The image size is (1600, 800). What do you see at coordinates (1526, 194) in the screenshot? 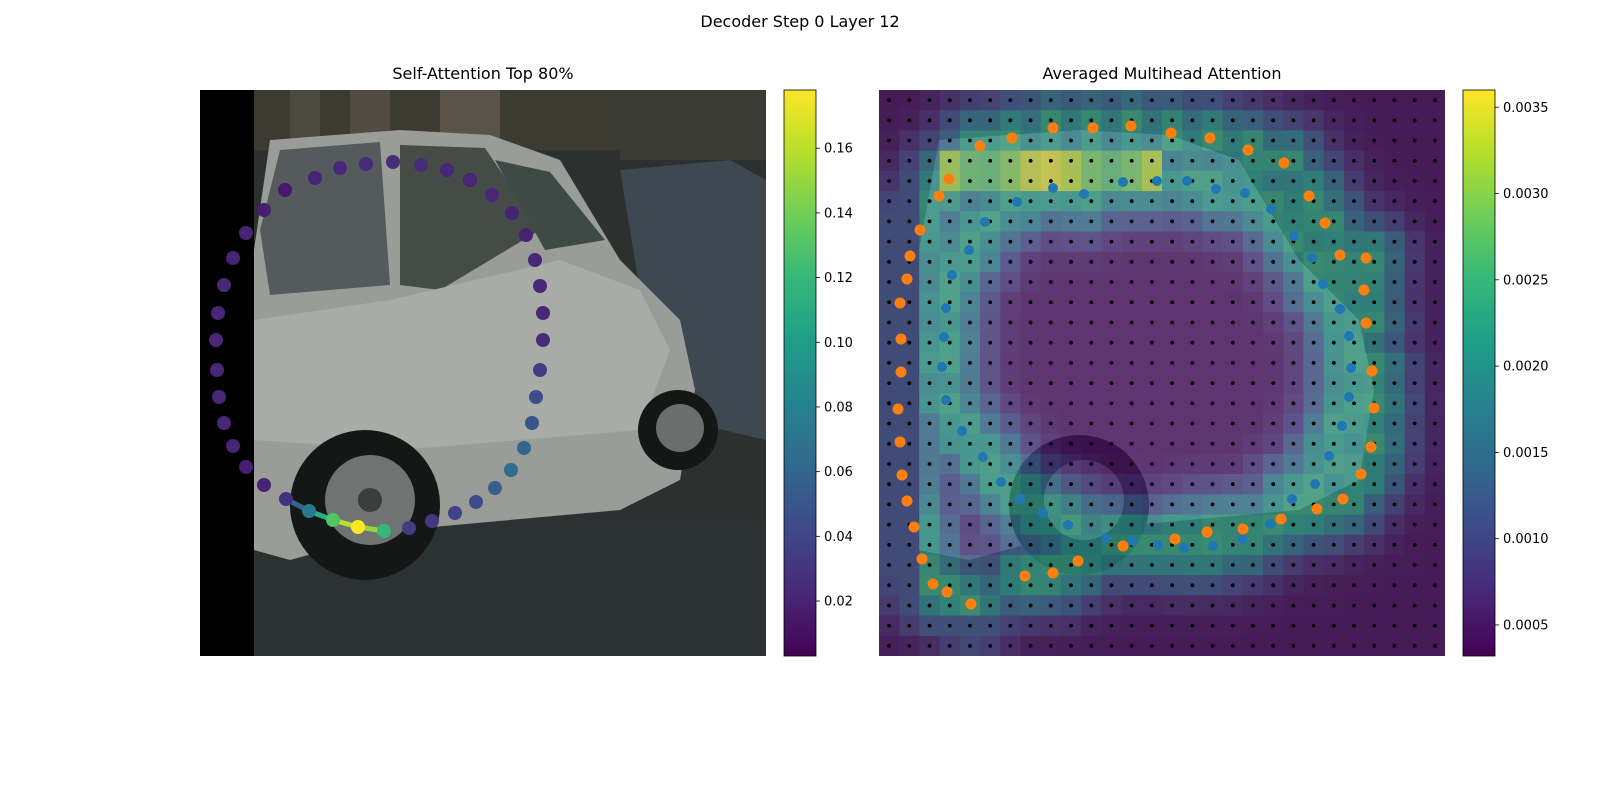
I see `colorbar-tick-label: 0.0030` at bounding box center [1526, 194].